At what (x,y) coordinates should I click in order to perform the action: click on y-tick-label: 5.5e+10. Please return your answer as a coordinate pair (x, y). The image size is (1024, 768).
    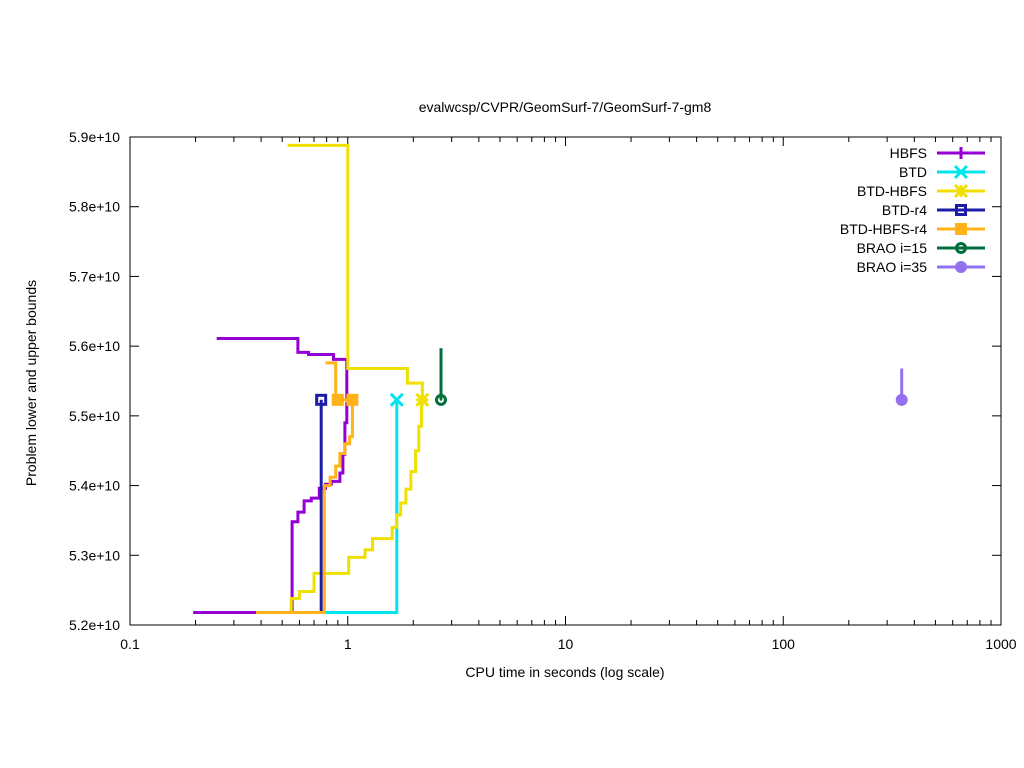
    Looking at the image, I should click on (94, 416).